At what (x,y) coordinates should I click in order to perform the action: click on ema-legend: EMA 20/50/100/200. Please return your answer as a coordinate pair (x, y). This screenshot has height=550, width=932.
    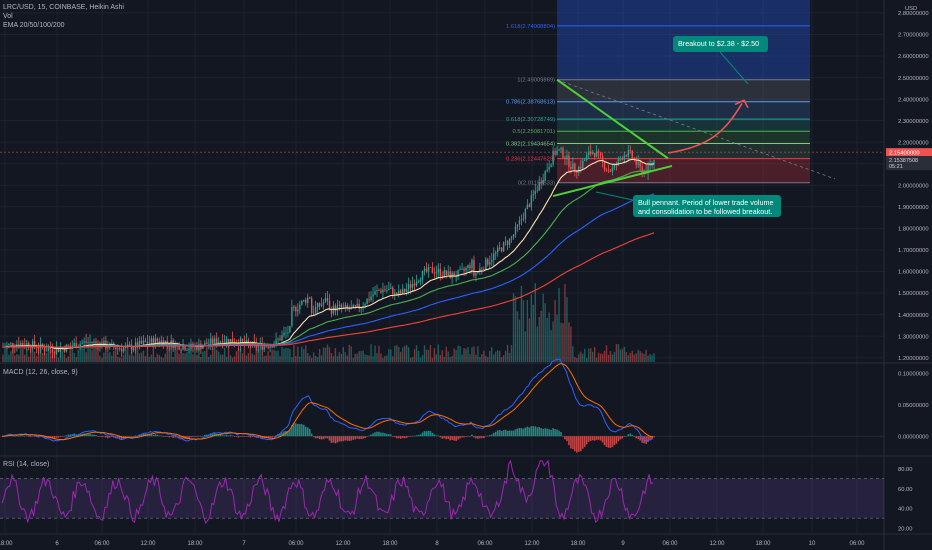
    Looking at the image, I should click on (34, 25).